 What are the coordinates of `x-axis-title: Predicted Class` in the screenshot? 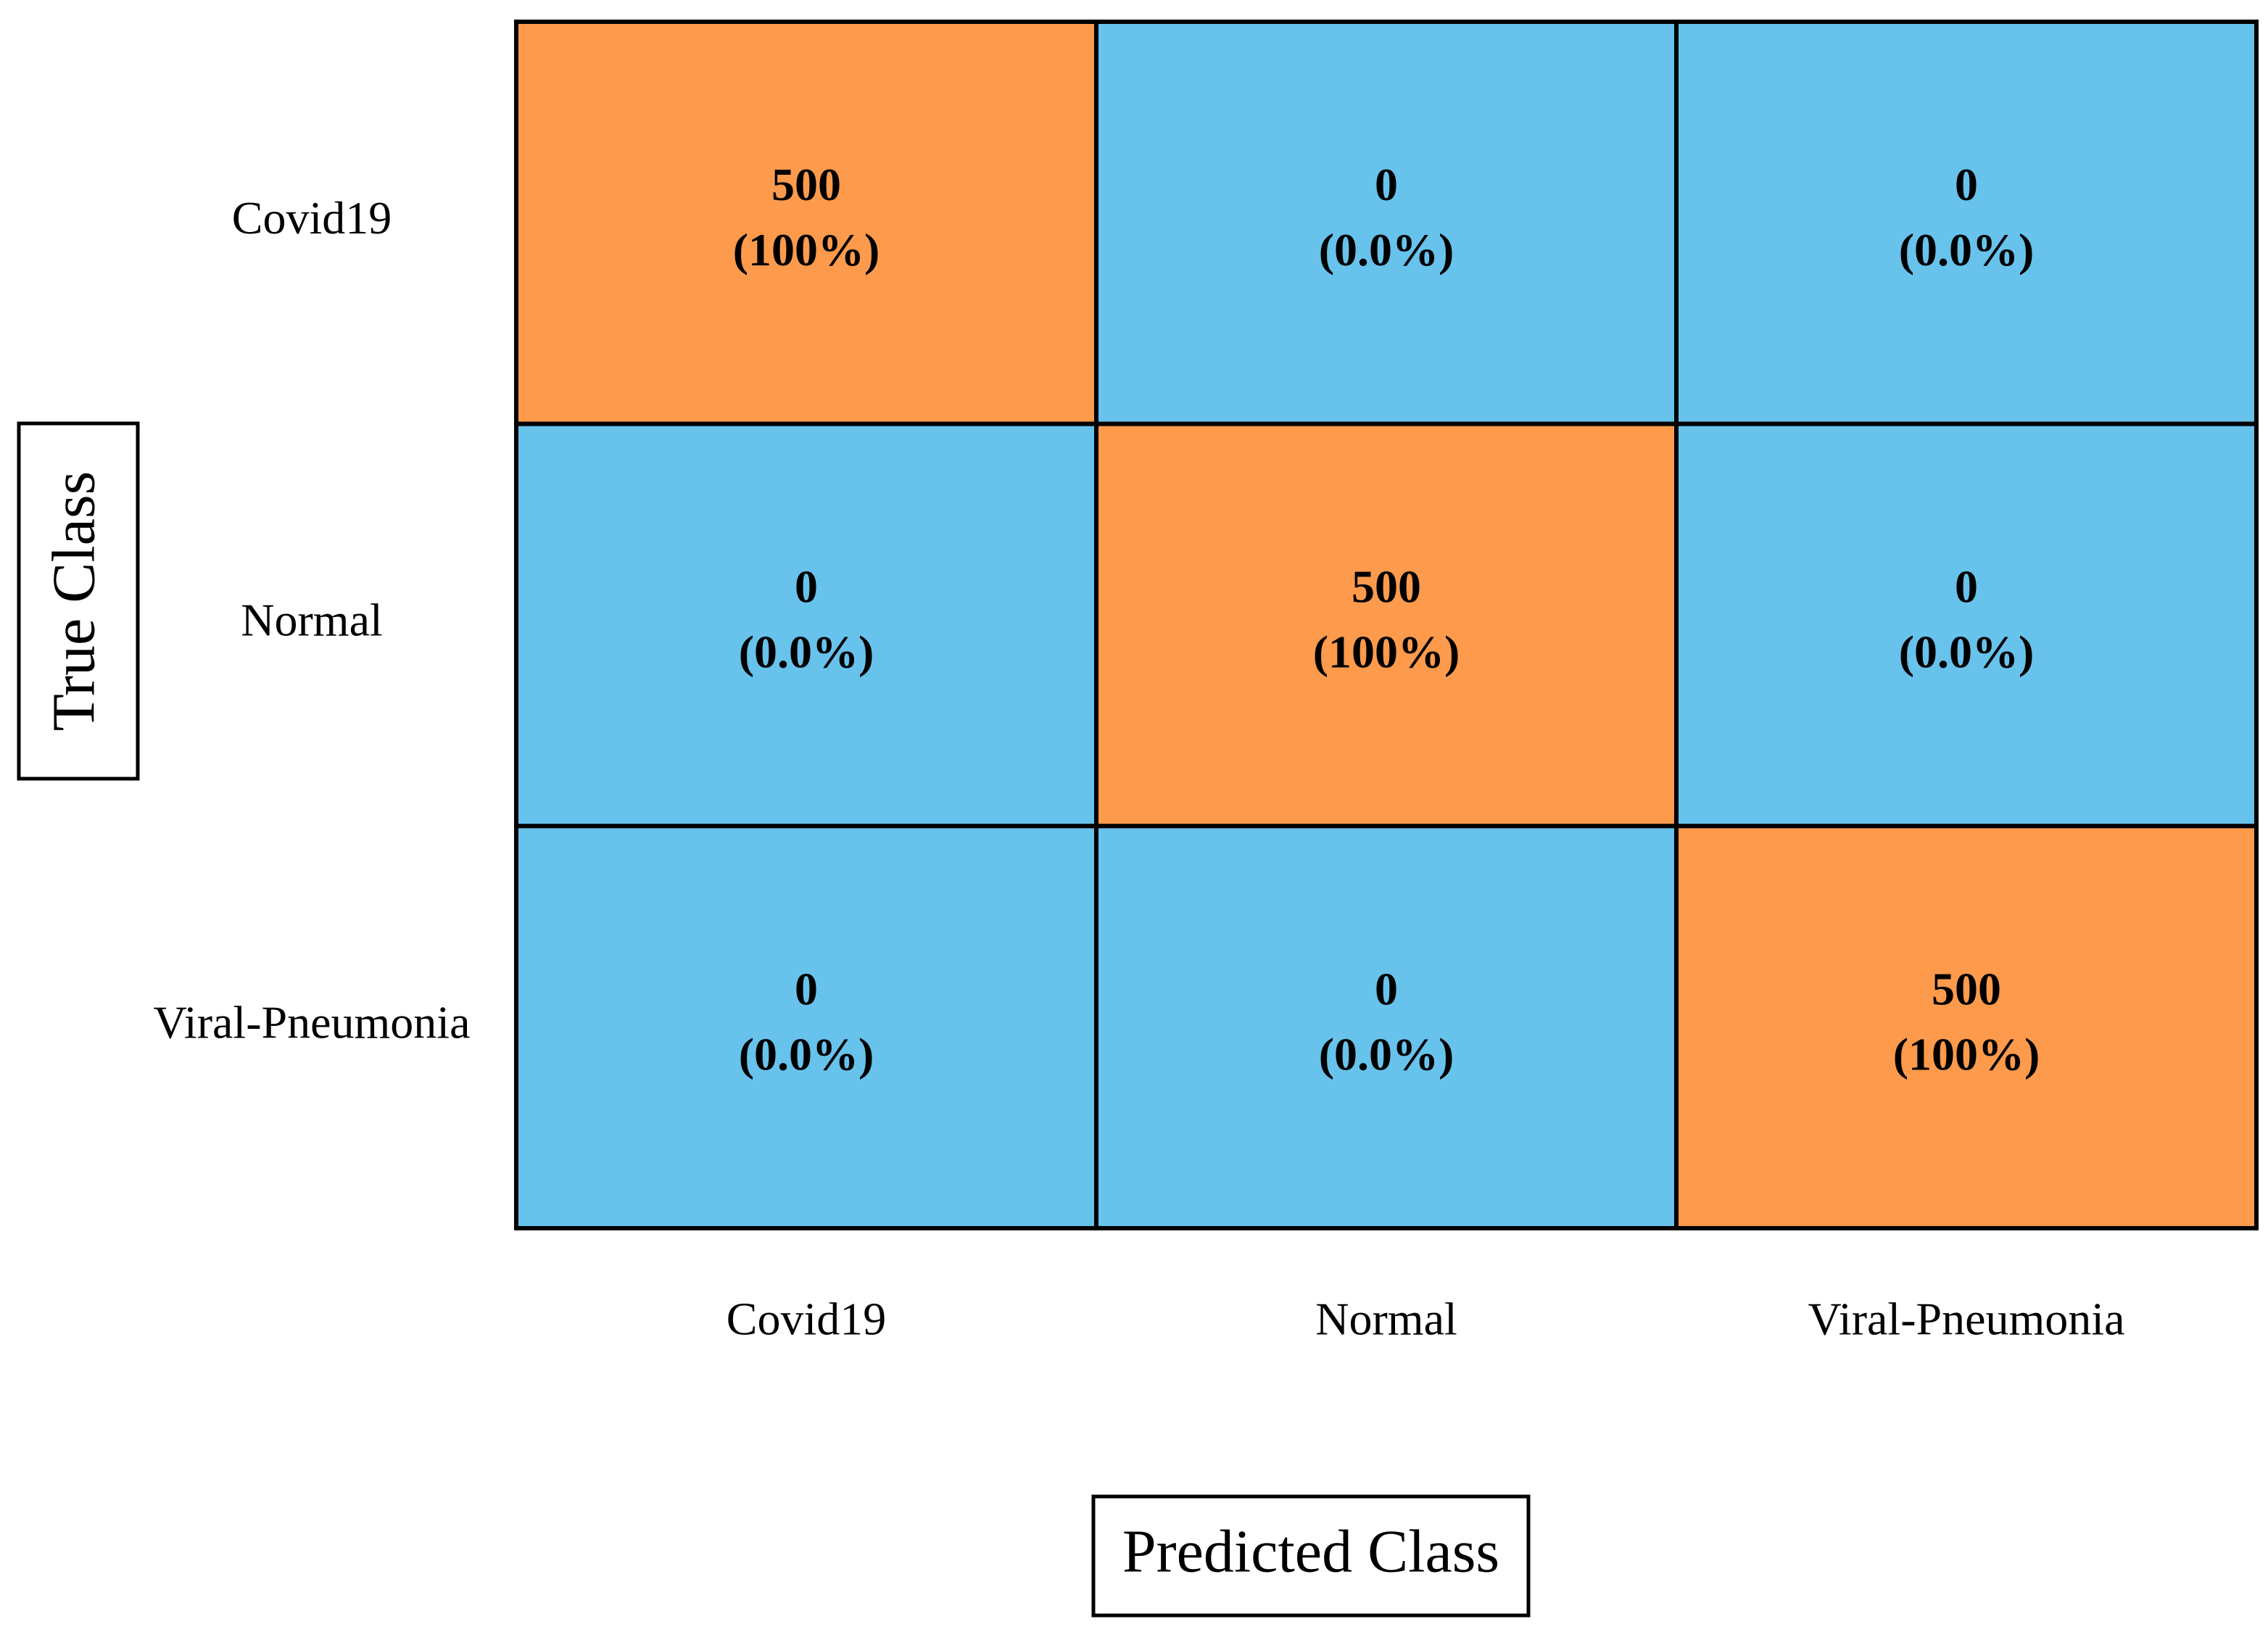 It's located at (1310, 1552).